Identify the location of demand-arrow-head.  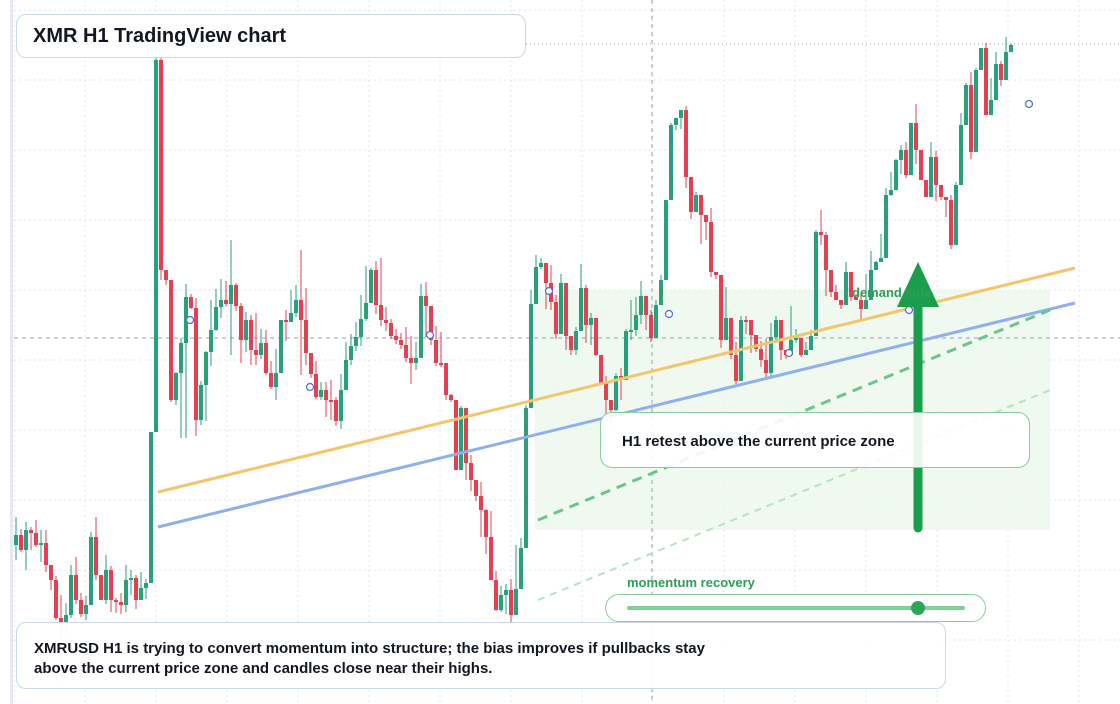
(918, 284).